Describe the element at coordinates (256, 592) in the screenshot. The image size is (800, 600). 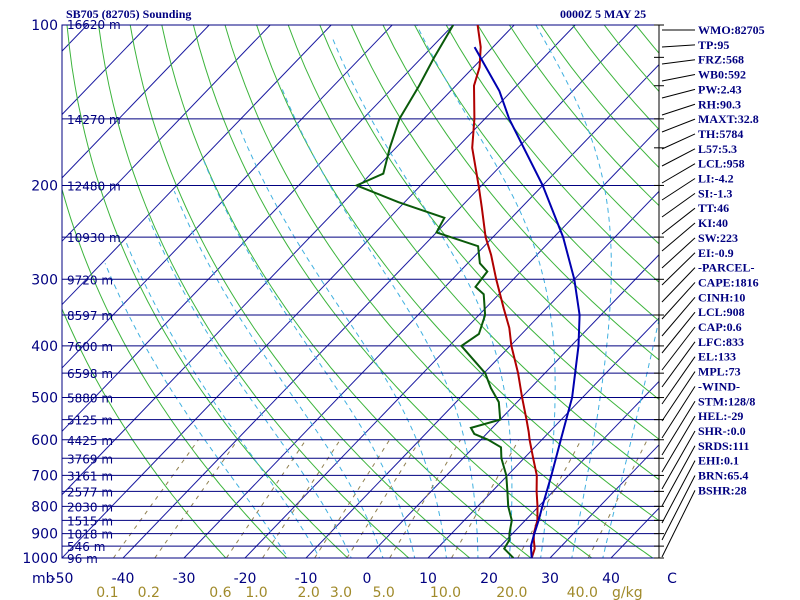
I see `mixing-ratio-tick-label: 1.0` at that location.